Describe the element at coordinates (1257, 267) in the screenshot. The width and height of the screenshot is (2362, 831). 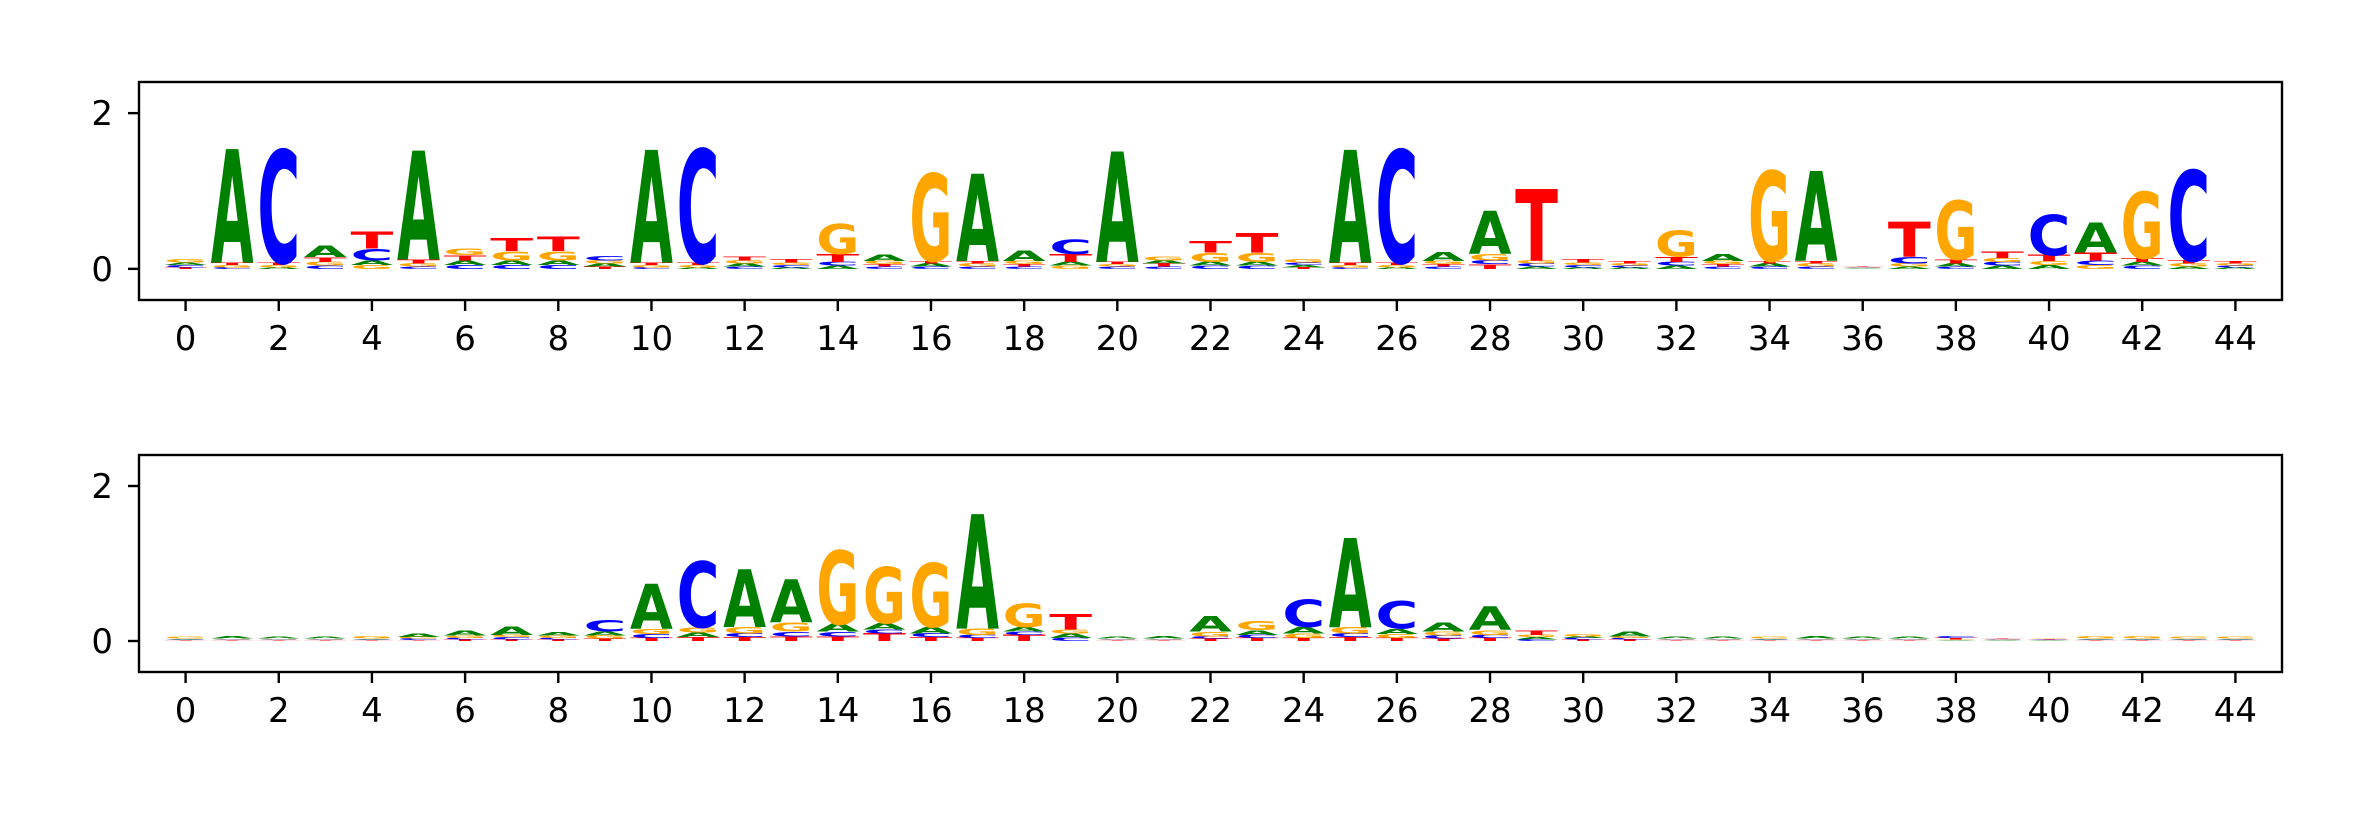
I see `logo-letter-c-pos-23: C` at that location.